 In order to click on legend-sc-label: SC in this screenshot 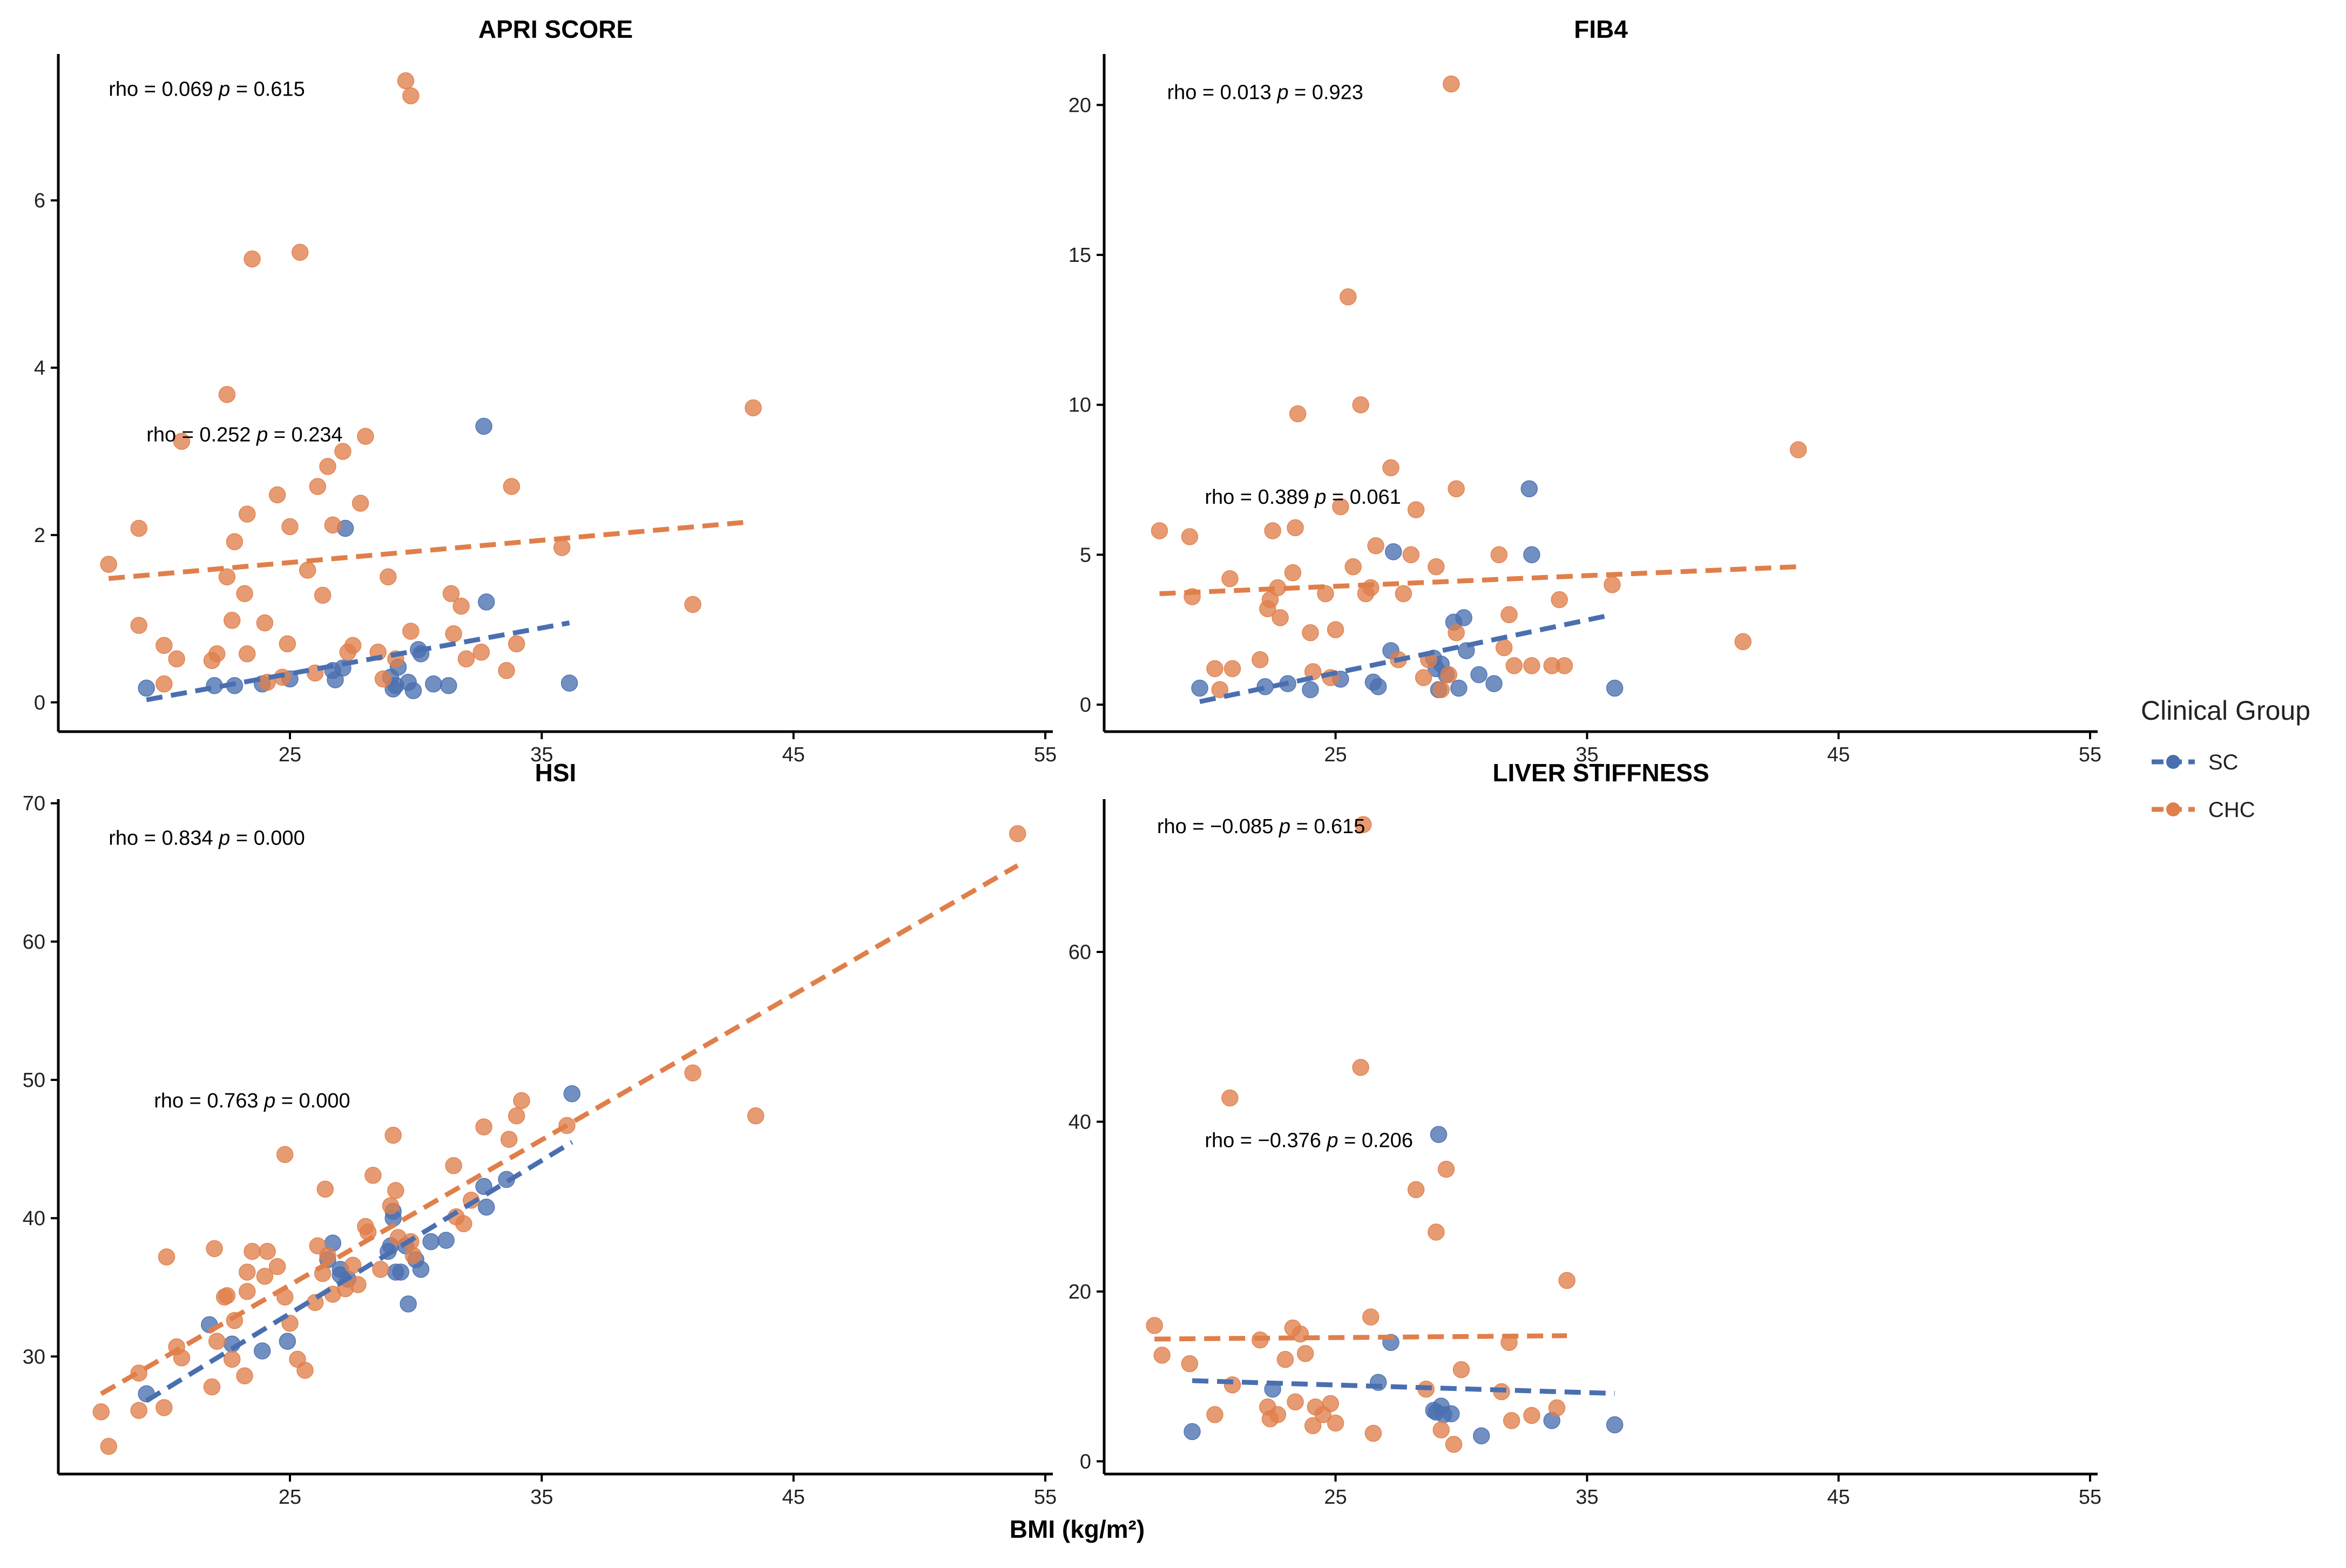, I will do `click(2223, 762)`.